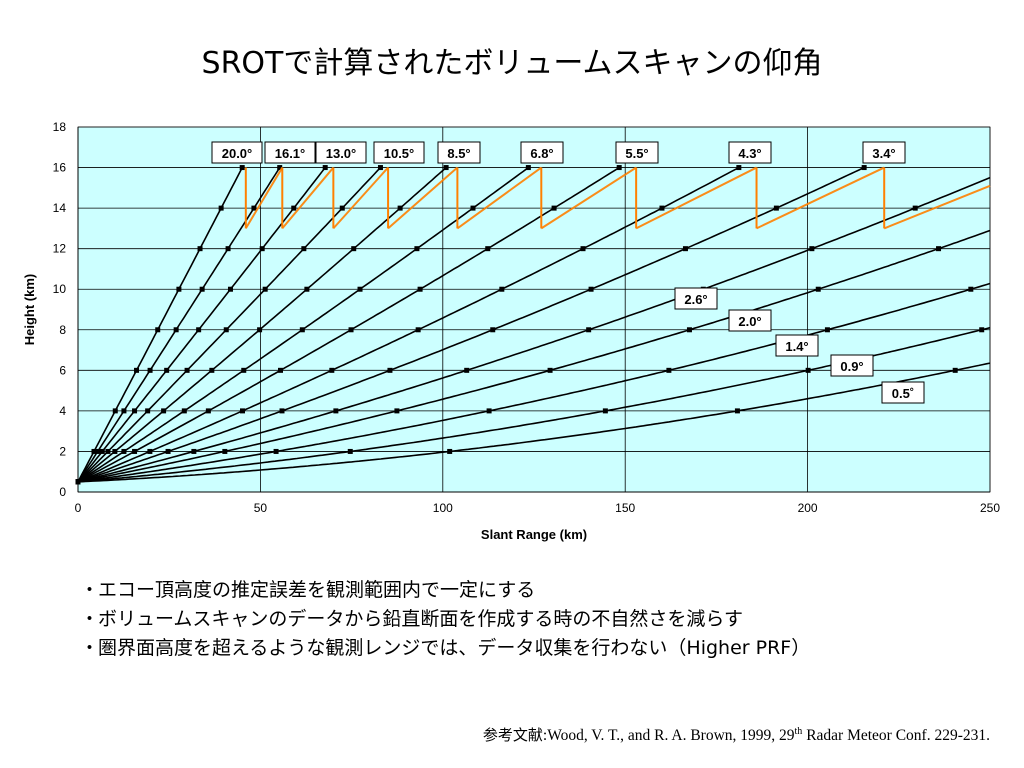 Image resolution: width=1024 pixels, height=768 pixels. What do you see at coordinates (798, 731) in the screenshot?
I see `reference-sup: th` at bounding box center [798, 731].